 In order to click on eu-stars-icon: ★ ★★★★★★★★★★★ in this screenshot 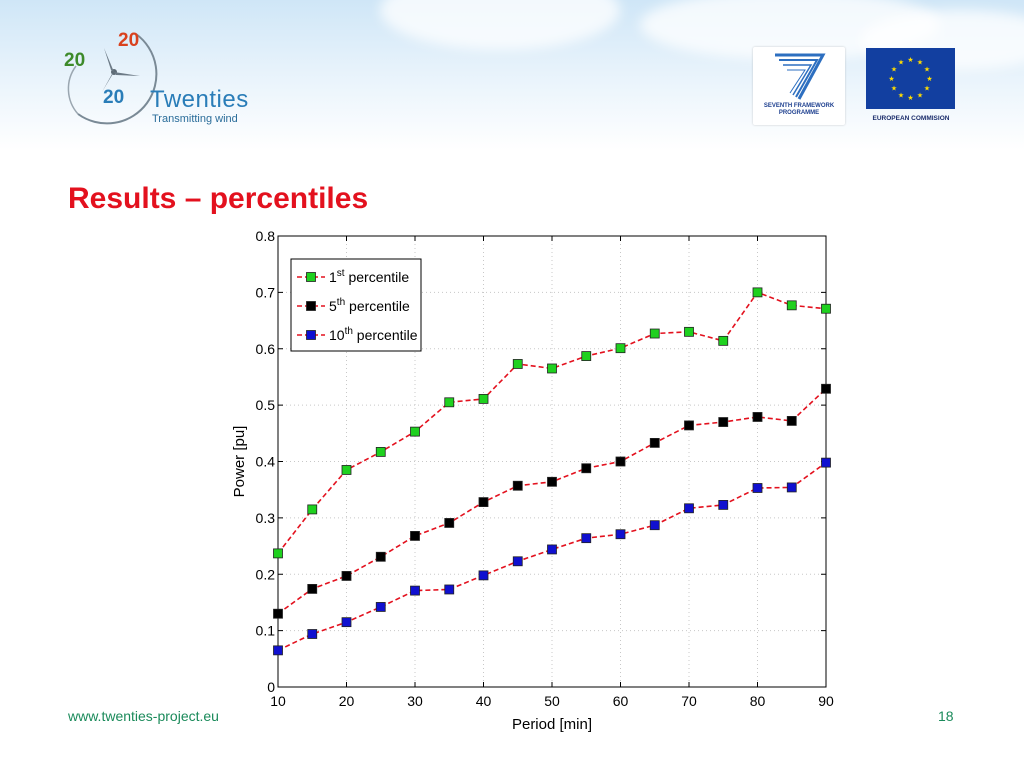, I will do `click(910, 79)`.